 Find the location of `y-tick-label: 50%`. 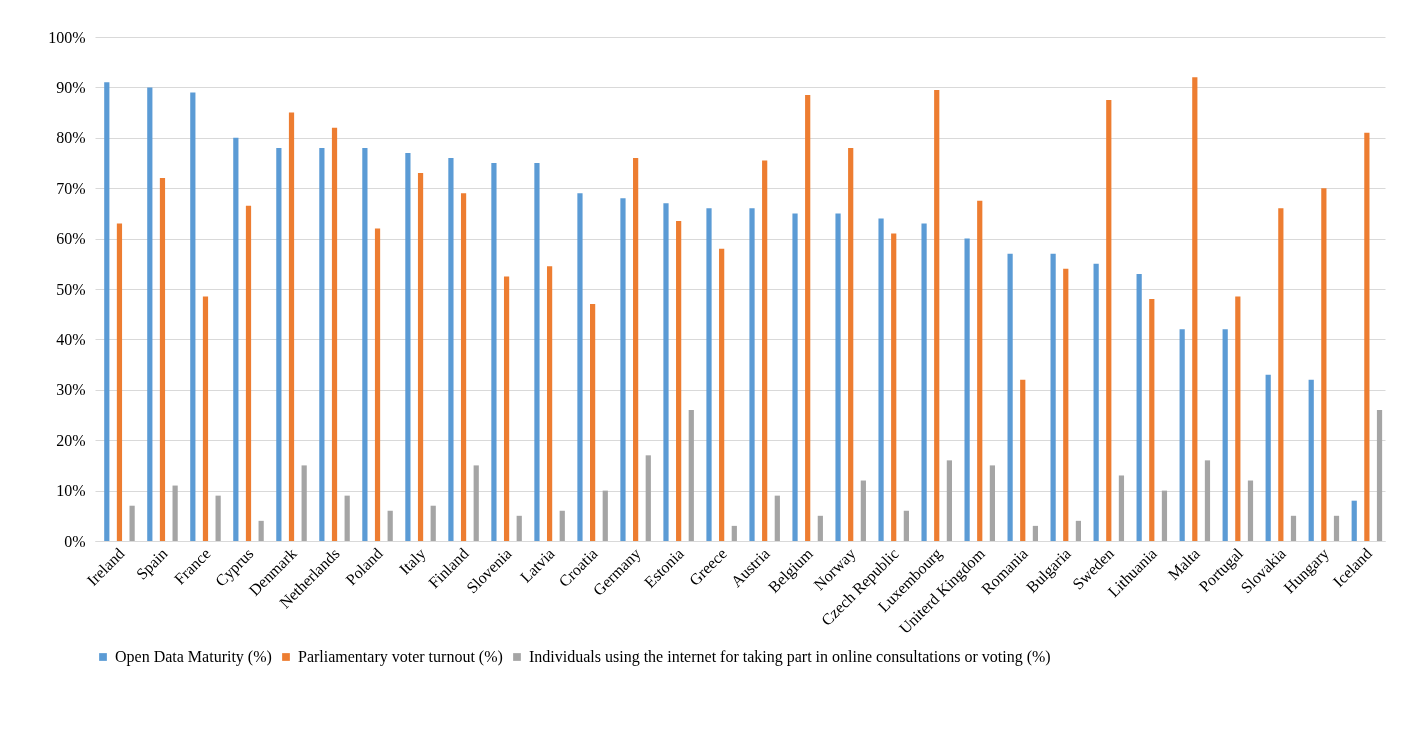

y-tick-label: 50% is located at coordinates (71, 289).